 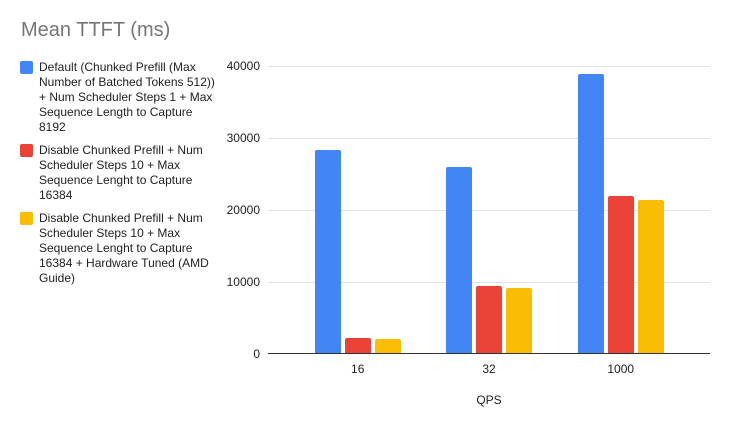 What do you see at coordinates (590, 213) in the screenshot?
I see `bar-series0-qps1000` at bounding box center [590, 213].